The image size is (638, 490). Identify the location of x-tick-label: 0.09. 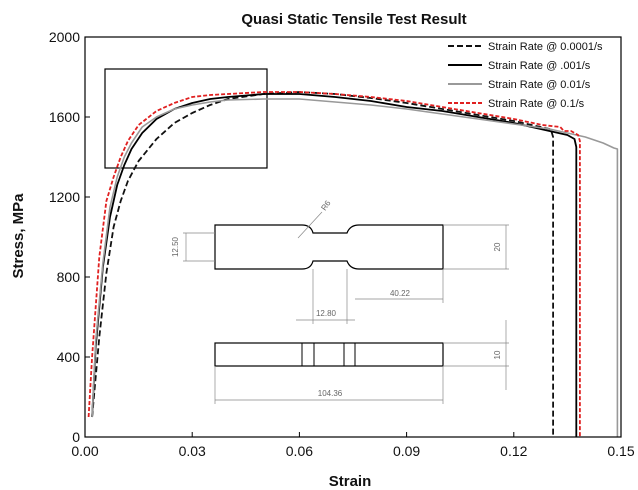
(406, 451).